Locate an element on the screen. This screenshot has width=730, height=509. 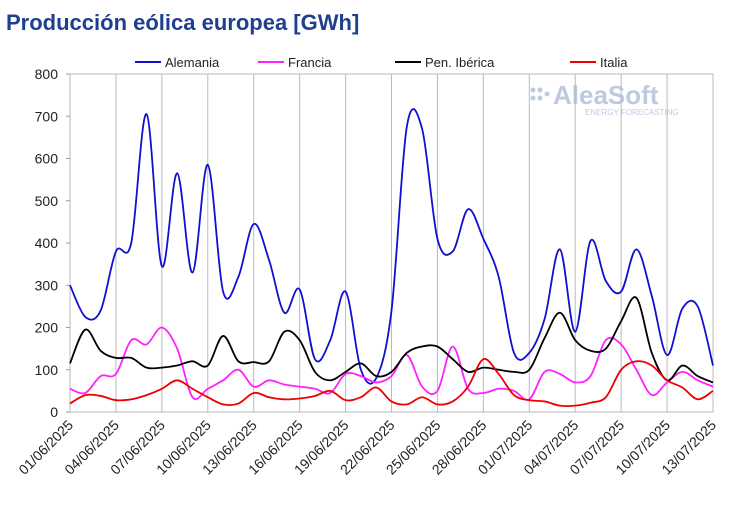
y-tick-label: 300 is located at coordinates (47, 285).